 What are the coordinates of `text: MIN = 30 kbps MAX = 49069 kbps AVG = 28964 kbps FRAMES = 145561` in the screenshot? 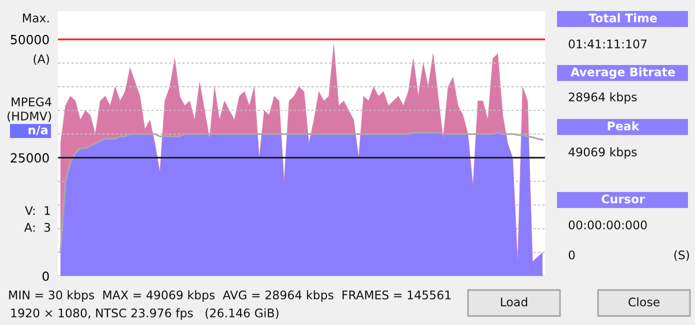 It's located at (230, 296).